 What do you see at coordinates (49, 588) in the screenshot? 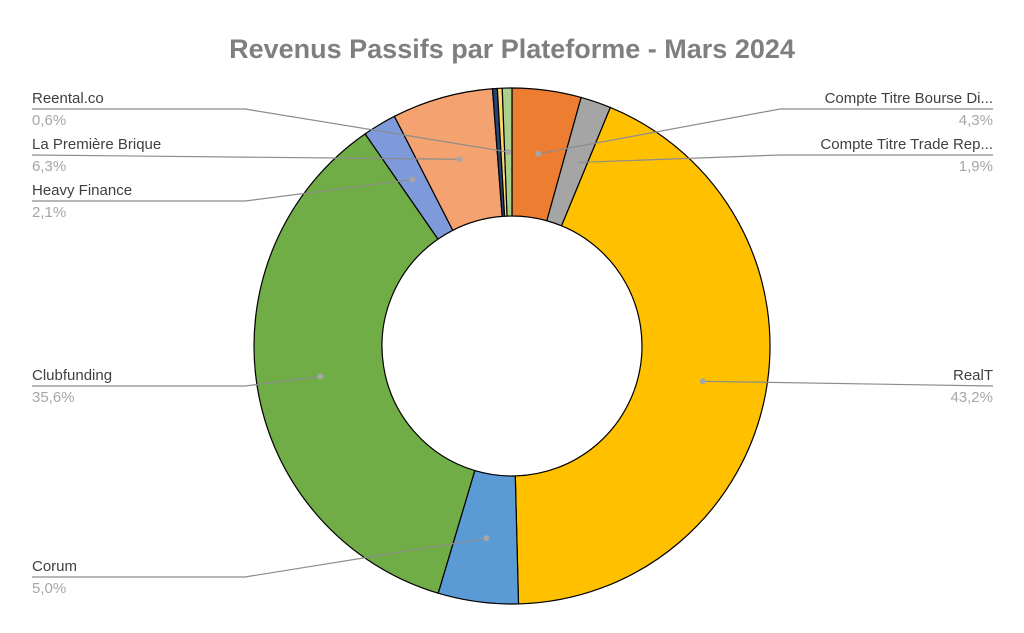
I see `label-value-corum: 5,0%` at bounding box center [49, 588].